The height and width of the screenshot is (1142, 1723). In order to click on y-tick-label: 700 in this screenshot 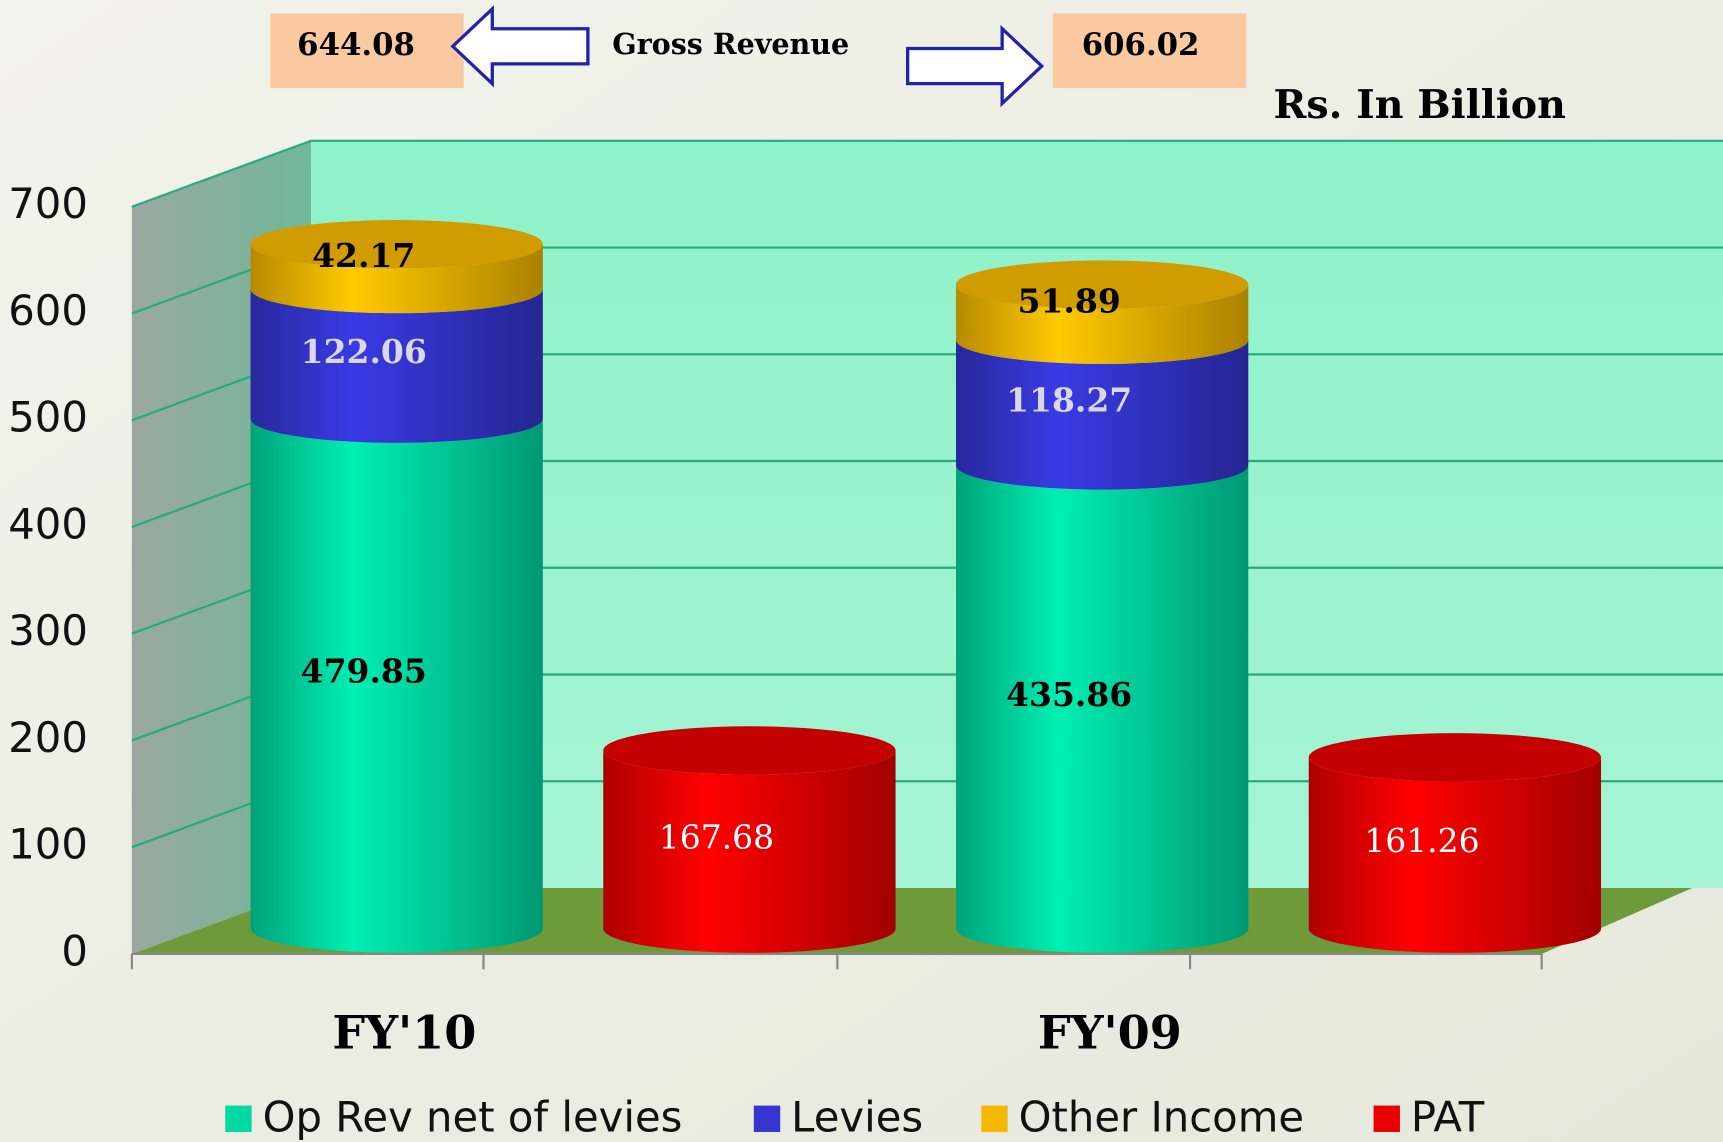, I will do `click(48, 203)`.